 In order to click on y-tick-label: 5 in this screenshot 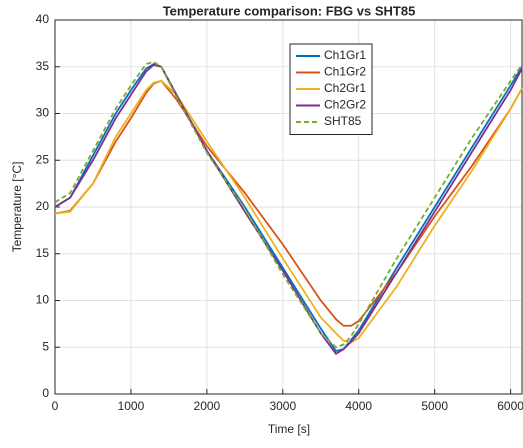, I will do `click(45, 346)`.